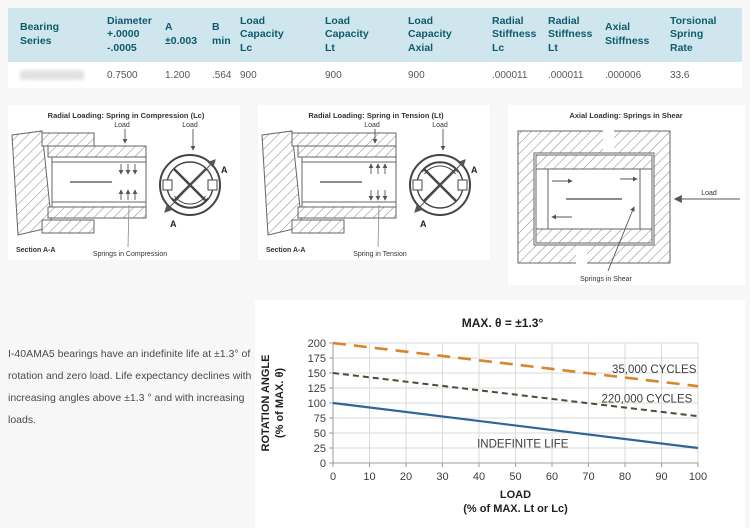 This screenshot has width=750, height=528. I want to click on table-header-cell: Torsional Spring Rate, so click(700, 35).